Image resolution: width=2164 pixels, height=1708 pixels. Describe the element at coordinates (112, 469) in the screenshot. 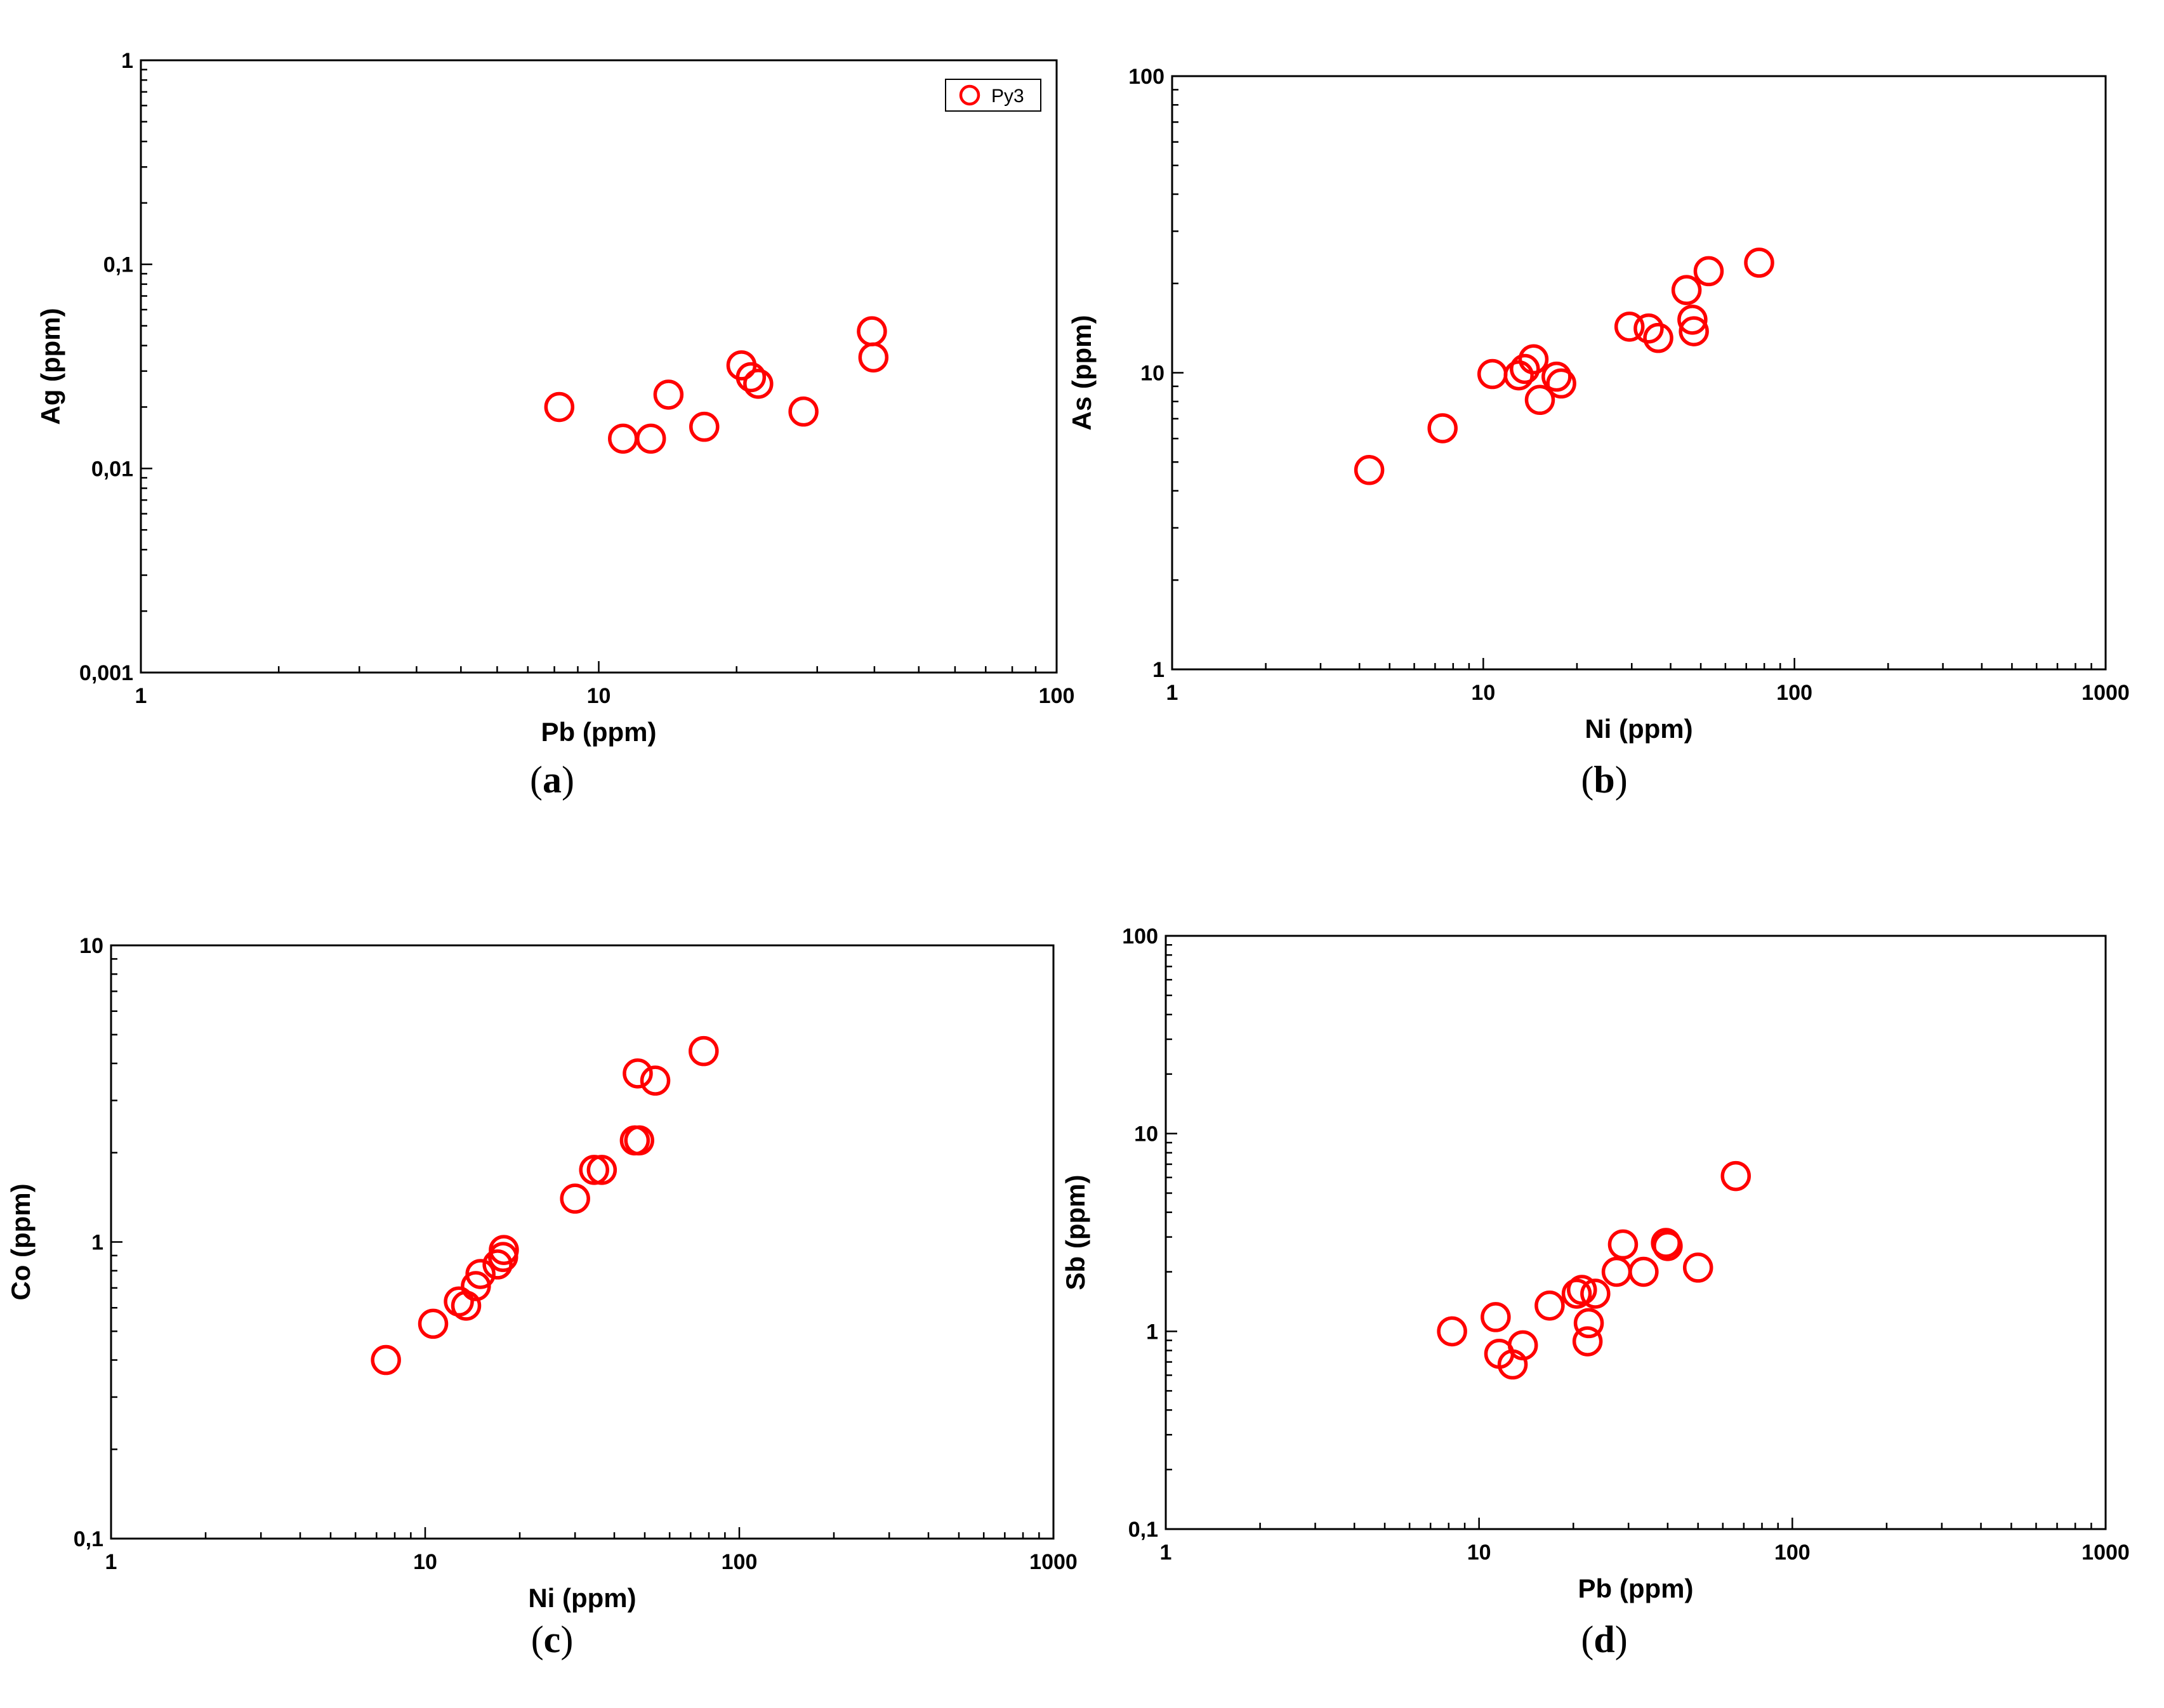

I see `y-tick-label: 0,01` at that location.